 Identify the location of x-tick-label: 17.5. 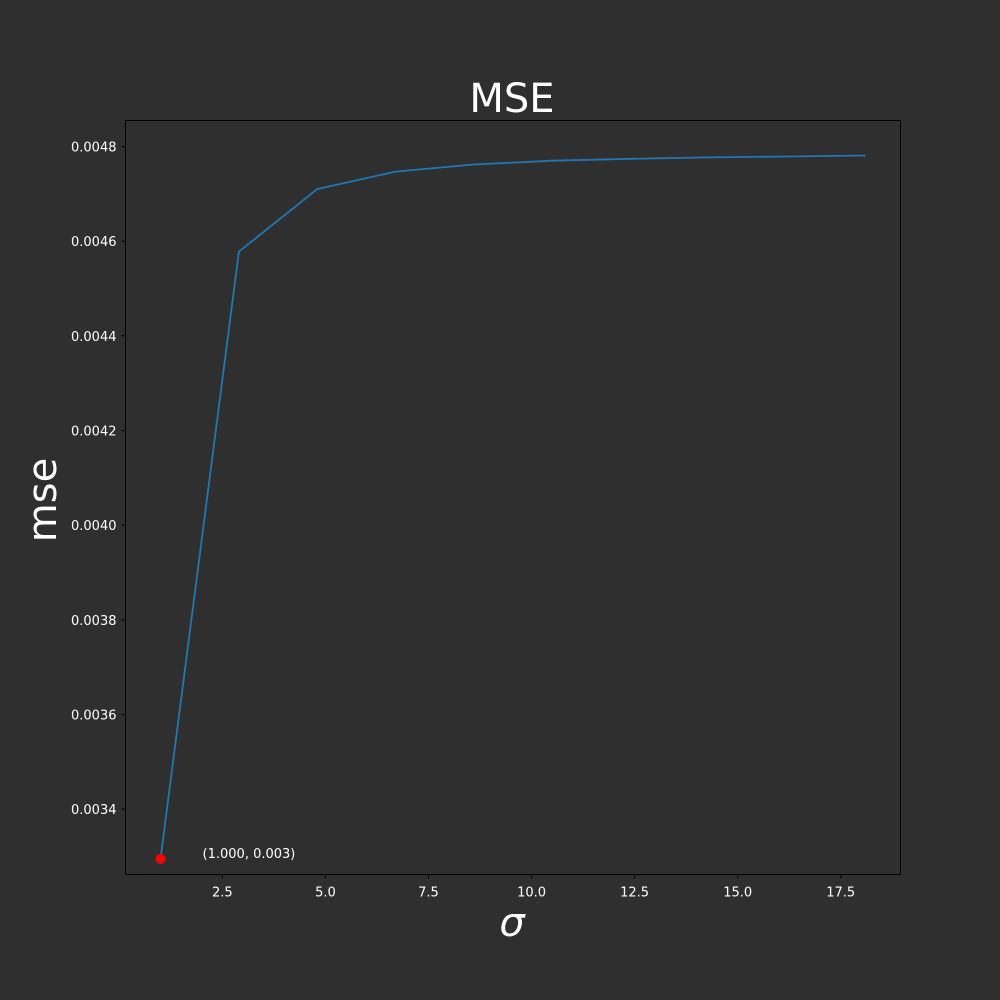
(840, 893).